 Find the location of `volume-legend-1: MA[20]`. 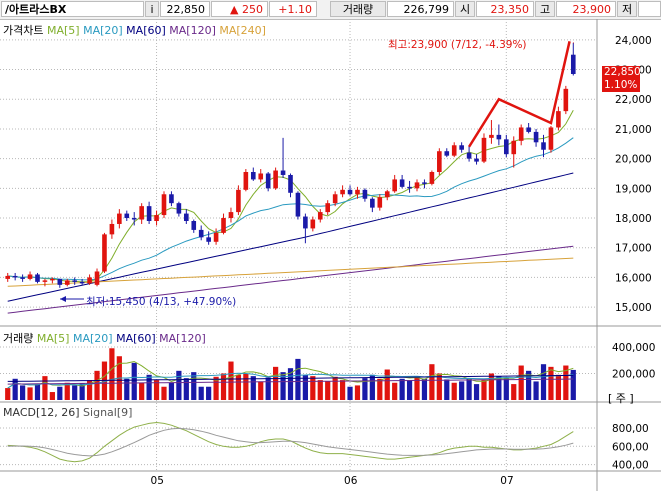

volume-legend-1: MA[20] is located at coordinates (91, 338).